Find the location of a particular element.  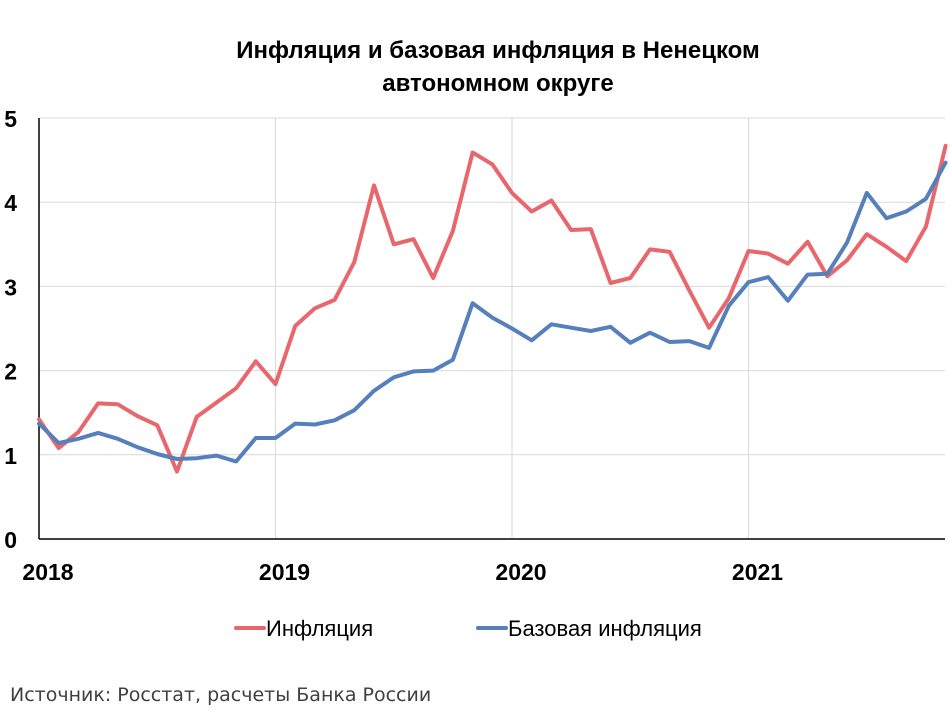

y-tick-label: 1 is located at coordinates (10, 456).